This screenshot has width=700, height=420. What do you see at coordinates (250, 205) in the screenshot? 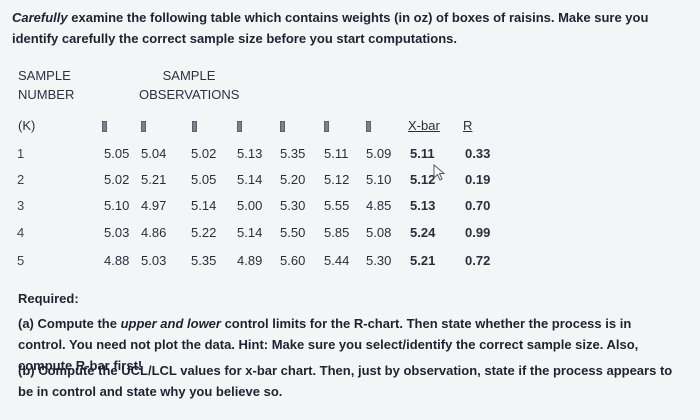
I see `observation: 5.00` at bounding box center [250, 205].